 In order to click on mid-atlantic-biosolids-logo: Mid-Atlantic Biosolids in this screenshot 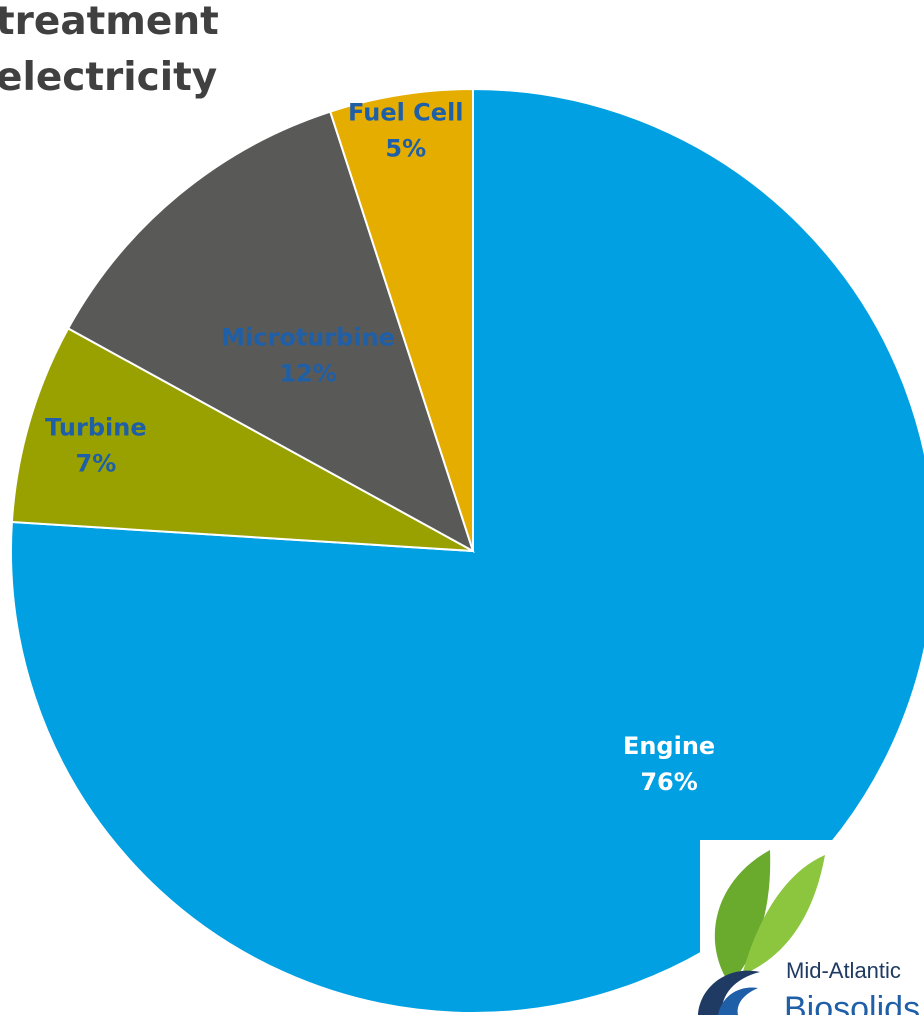, I will do `click(811, 927)`.